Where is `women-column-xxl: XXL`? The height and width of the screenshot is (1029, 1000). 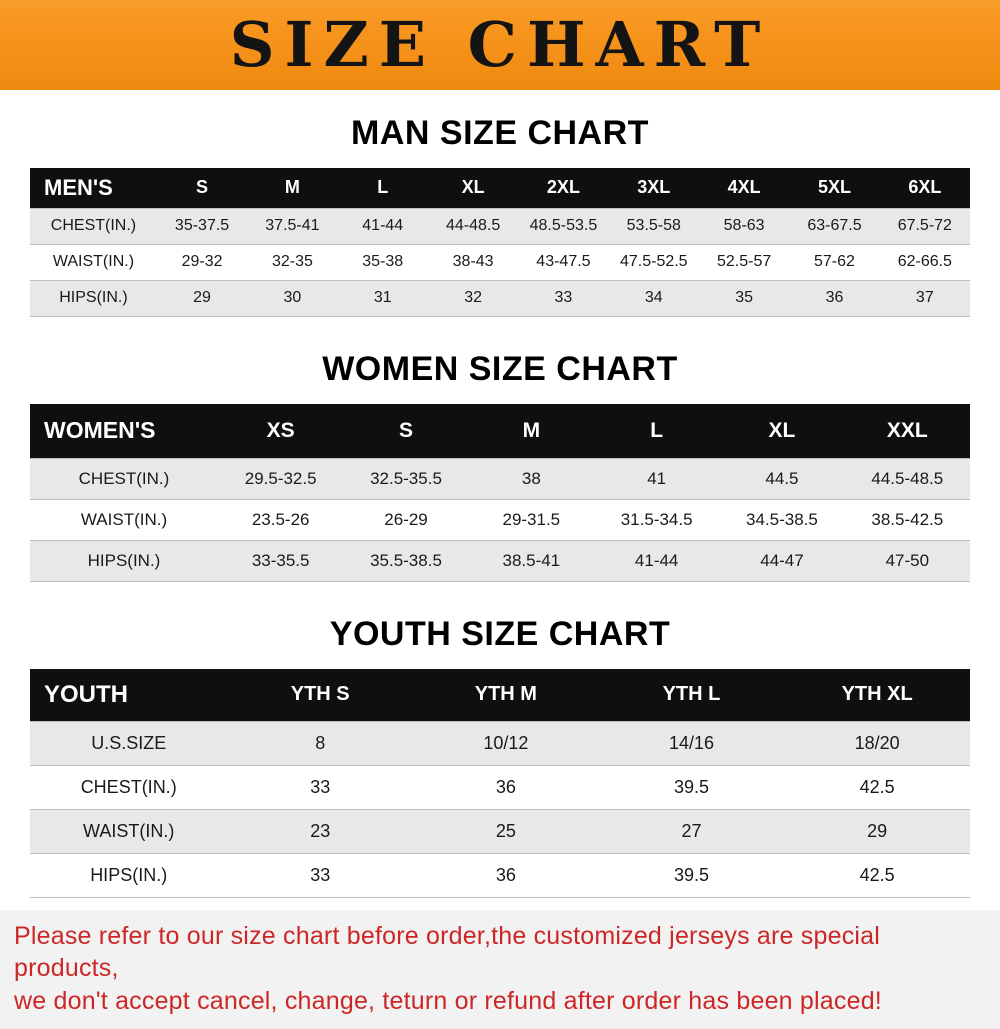
women-column-xxl: XXL is located at coordinates (907, 431).